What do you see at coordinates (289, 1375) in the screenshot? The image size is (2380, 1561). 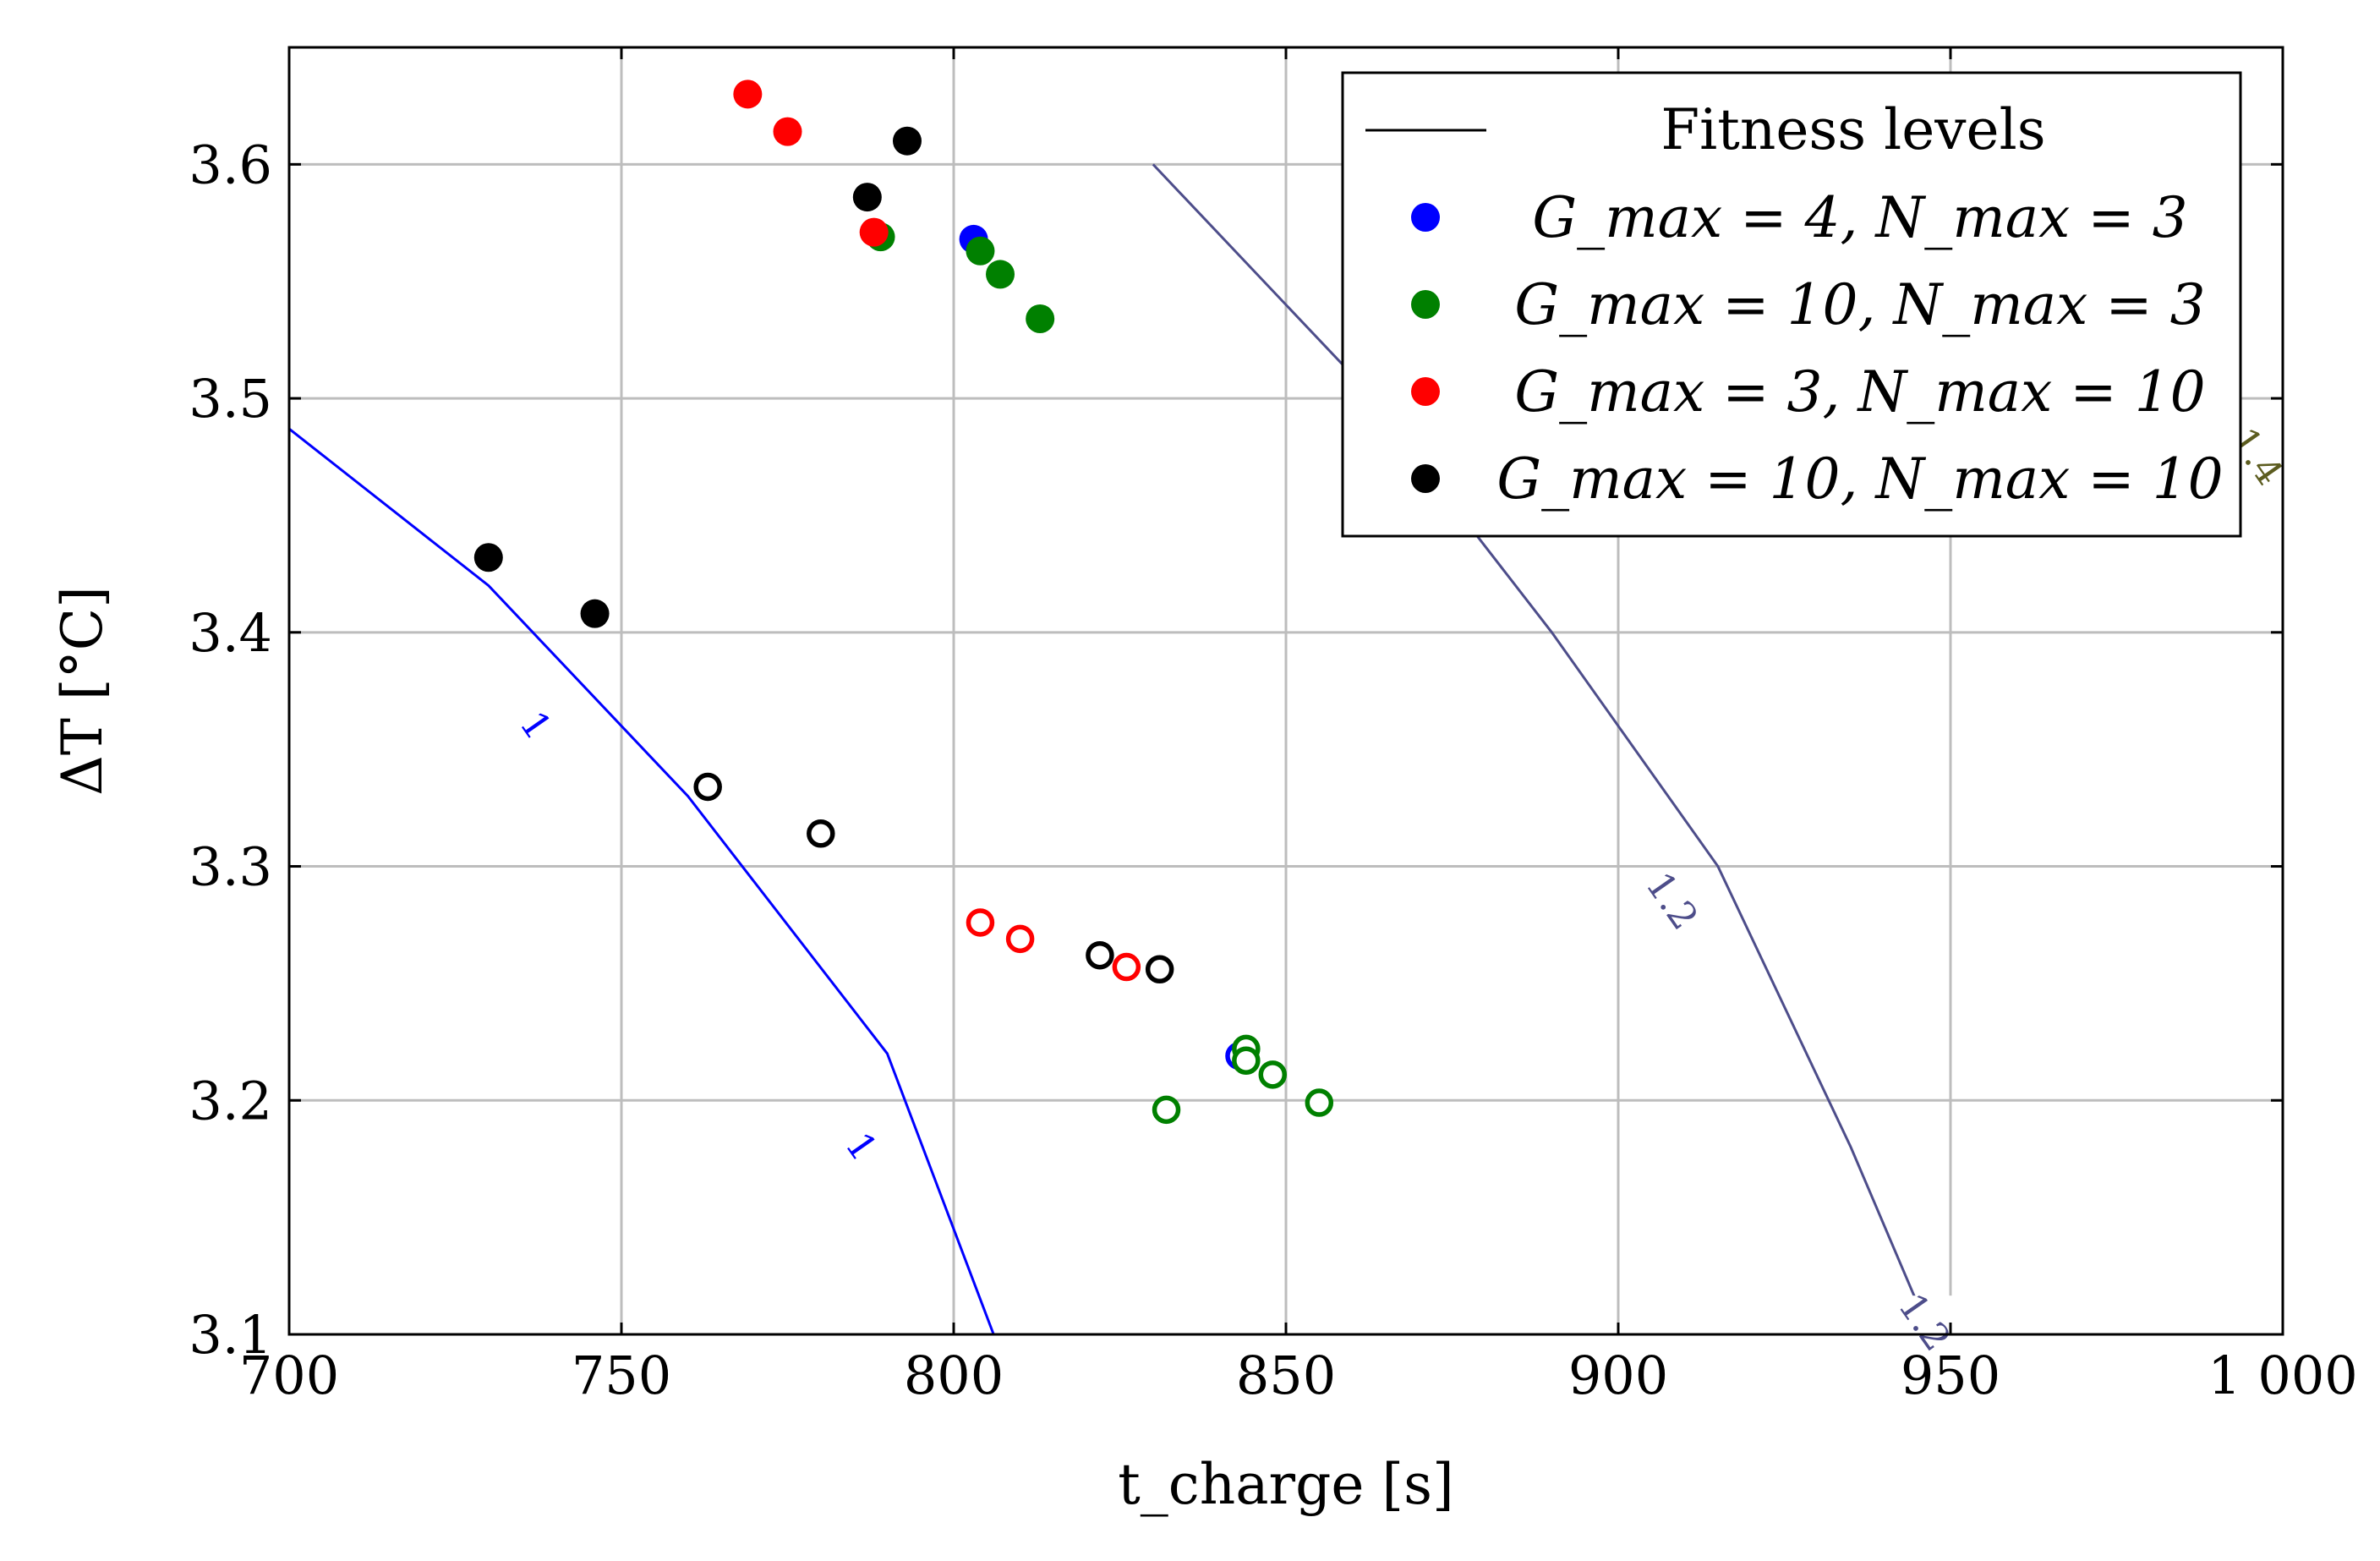 I see `x-tick-label-0: 700` at bounding box center [289, 1375].